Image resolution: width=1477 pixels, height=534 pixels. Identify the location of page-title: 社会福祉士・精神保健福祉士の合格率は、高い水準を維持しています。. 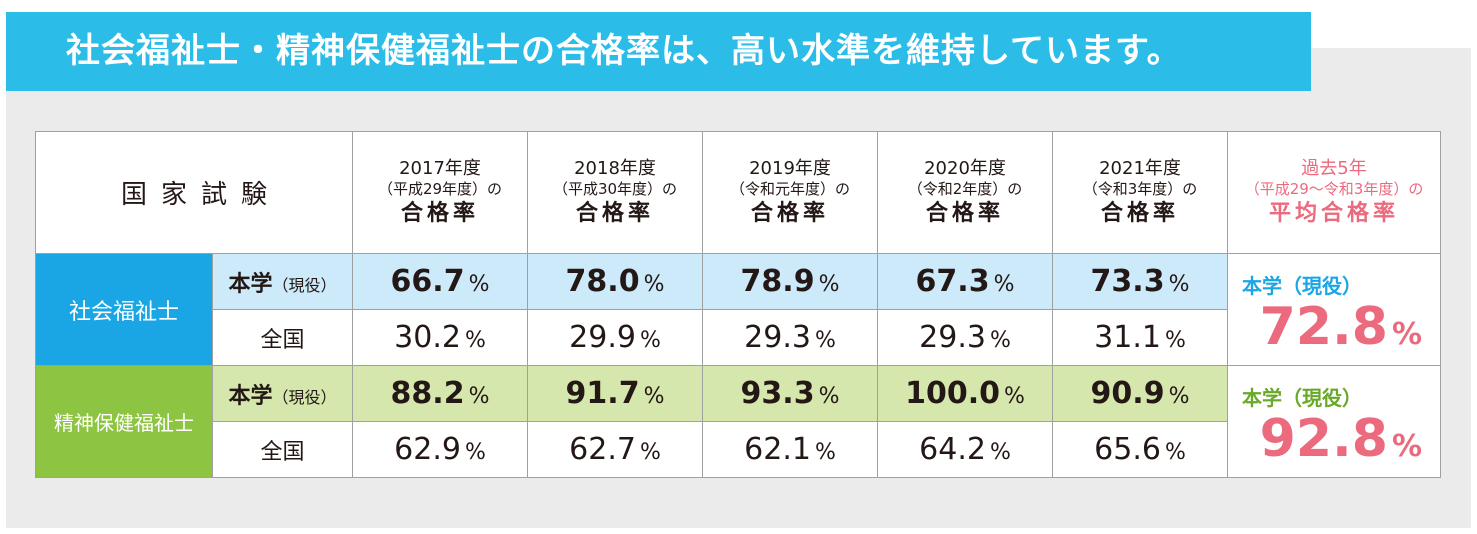
(658, 51).